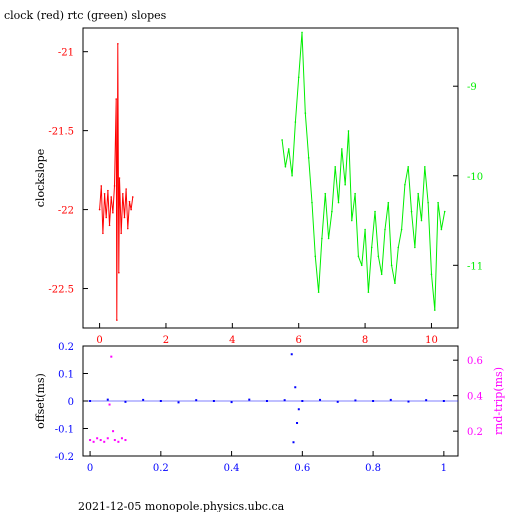  What do you see at coordinates (181, 506) in the screenshot?
I see `footer-text: 2021-12-05 monopole.physics.ubc.ca` at bounding box center [181, 506].